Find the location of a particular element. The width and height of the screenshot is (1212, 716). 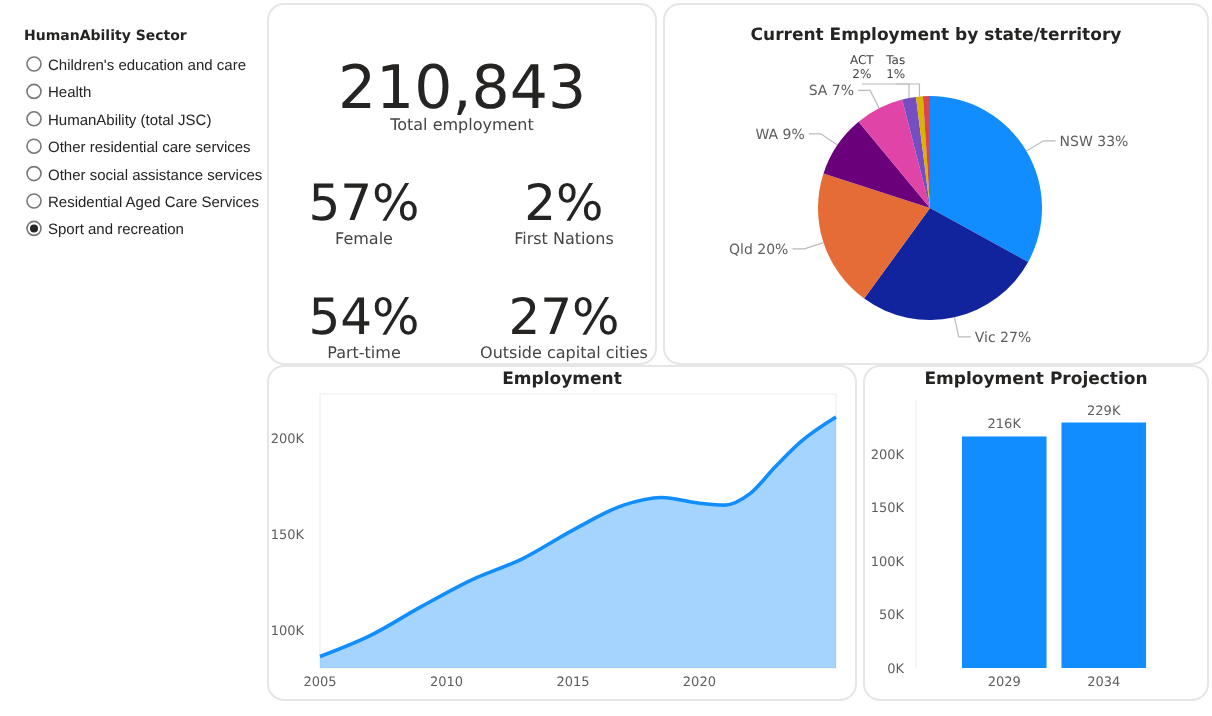

text: 27% is located at coordinates (564, 317).